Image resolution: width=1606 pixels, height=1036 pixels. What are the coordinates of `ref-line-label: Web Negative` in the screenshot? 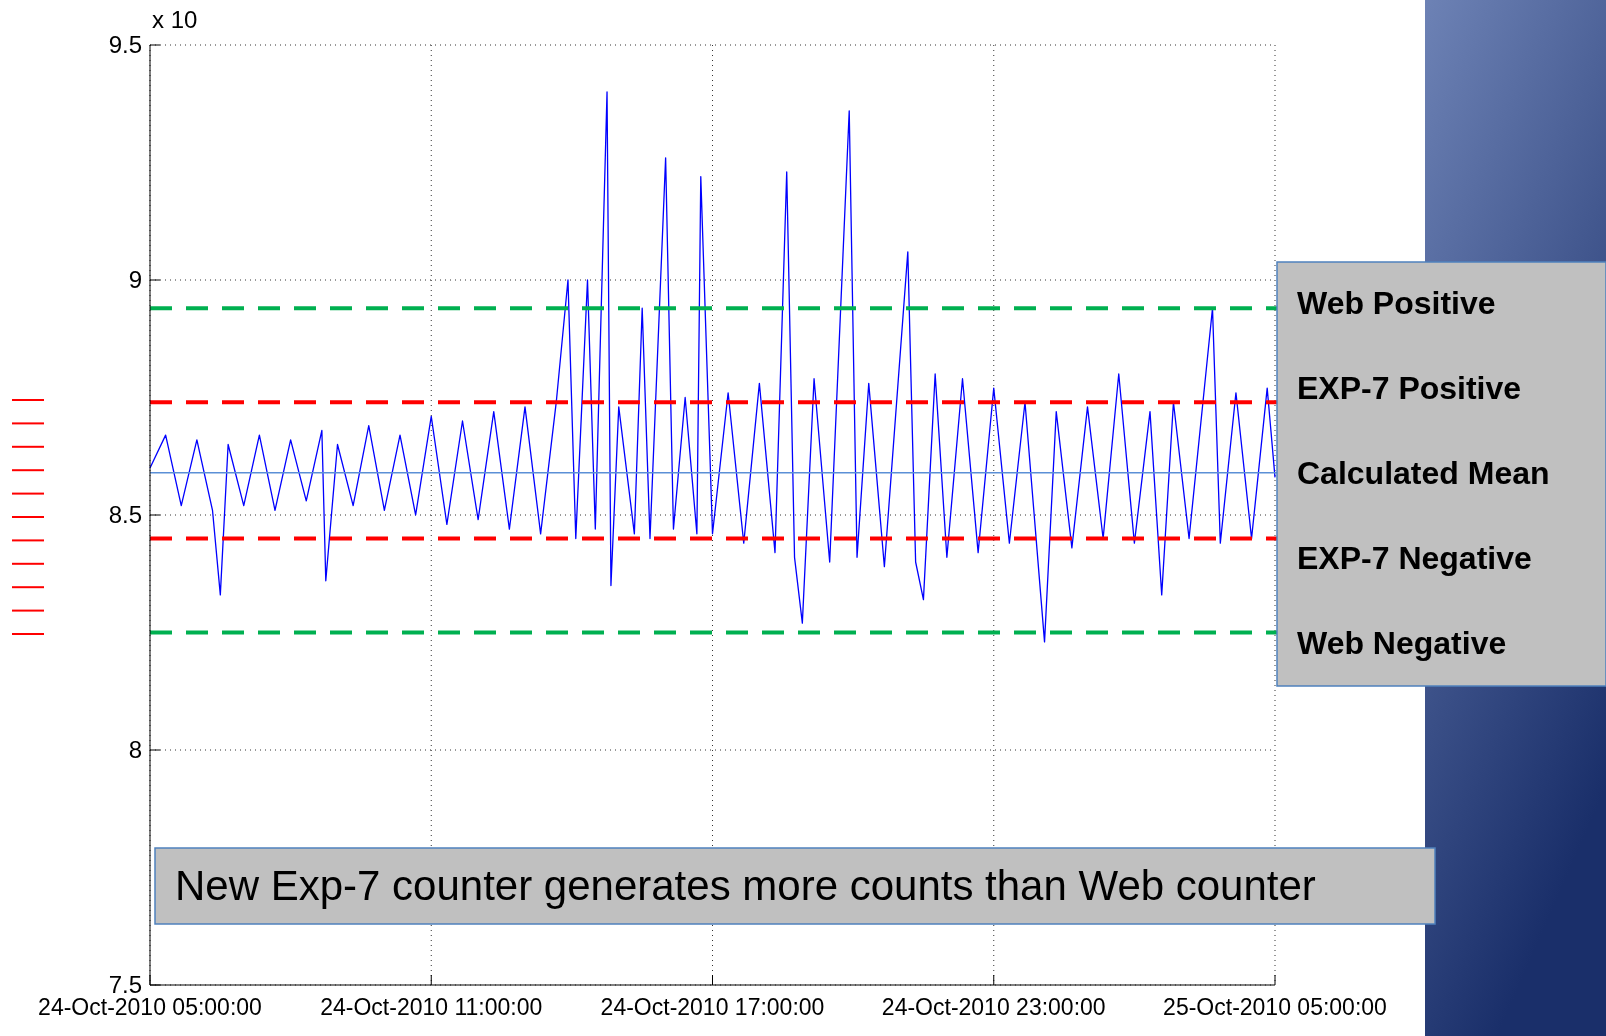 It's located at (1402, 642).